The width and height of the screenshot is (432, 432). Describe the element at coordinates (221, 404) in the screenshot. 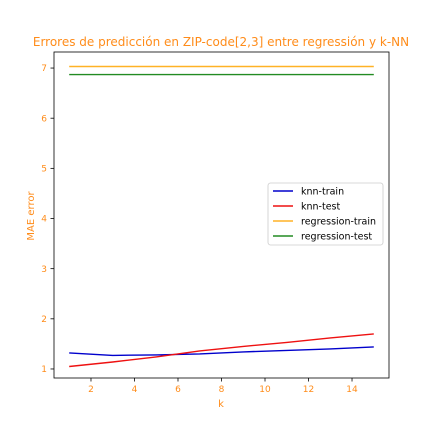

I see `x-axis-label: k` at that location.